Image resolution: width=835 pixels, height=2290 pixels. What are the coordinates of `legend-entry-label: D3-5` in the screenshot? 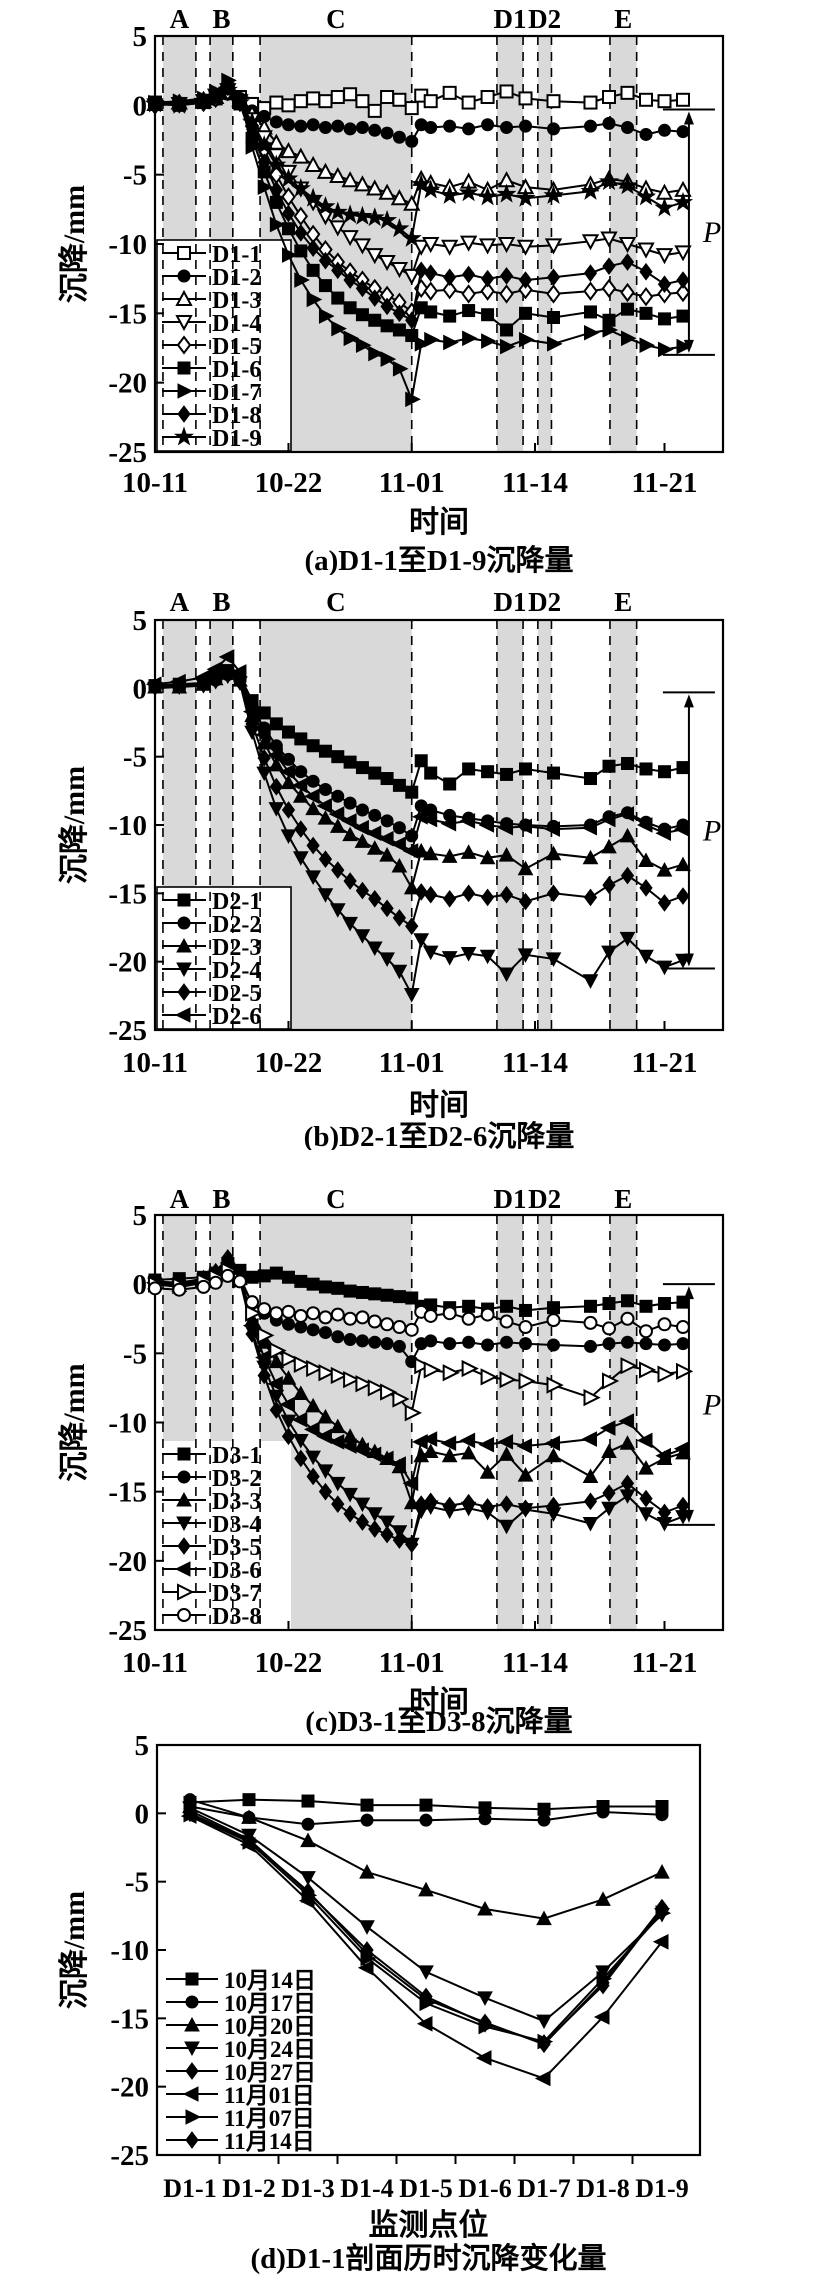 It's located at (236, 1548).